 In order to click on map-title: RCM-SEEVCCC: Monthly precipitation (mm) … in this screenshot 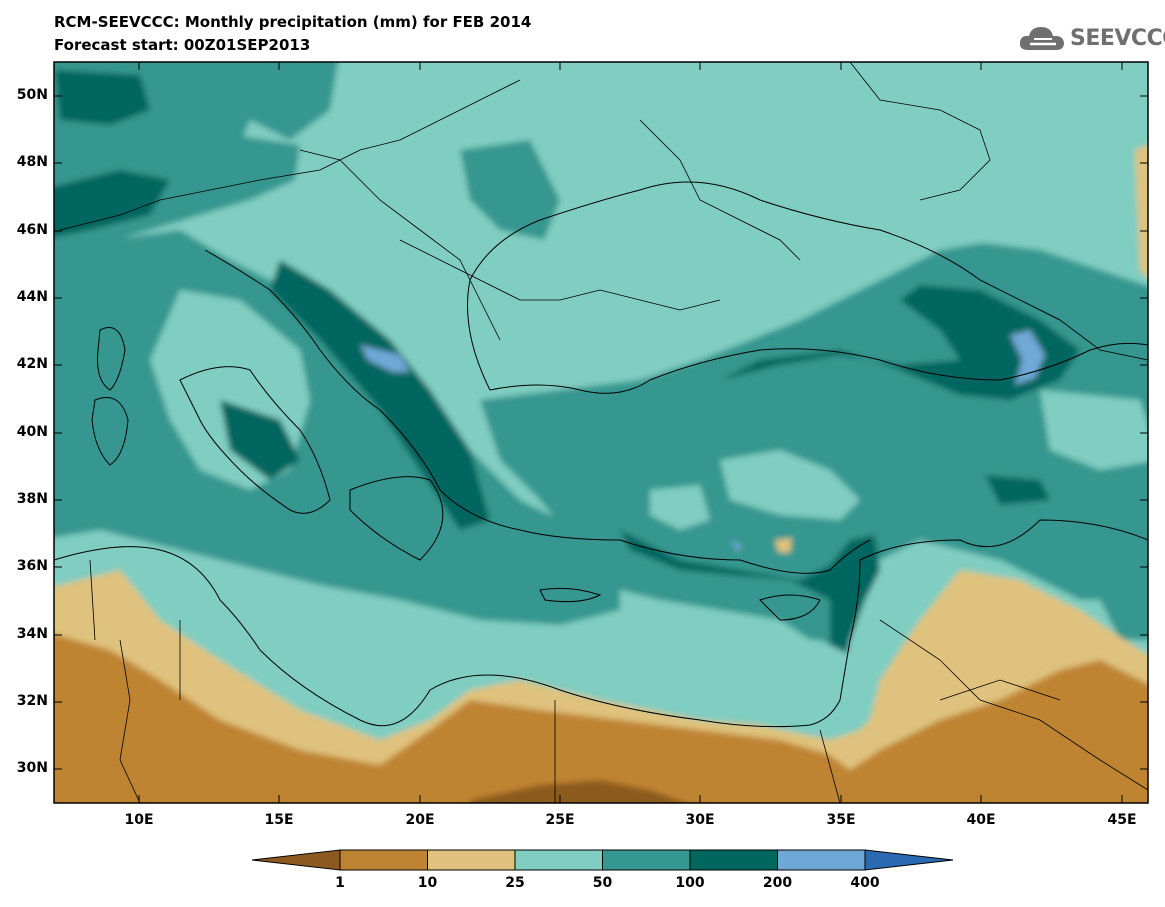, I will do `click(293, 22)`.